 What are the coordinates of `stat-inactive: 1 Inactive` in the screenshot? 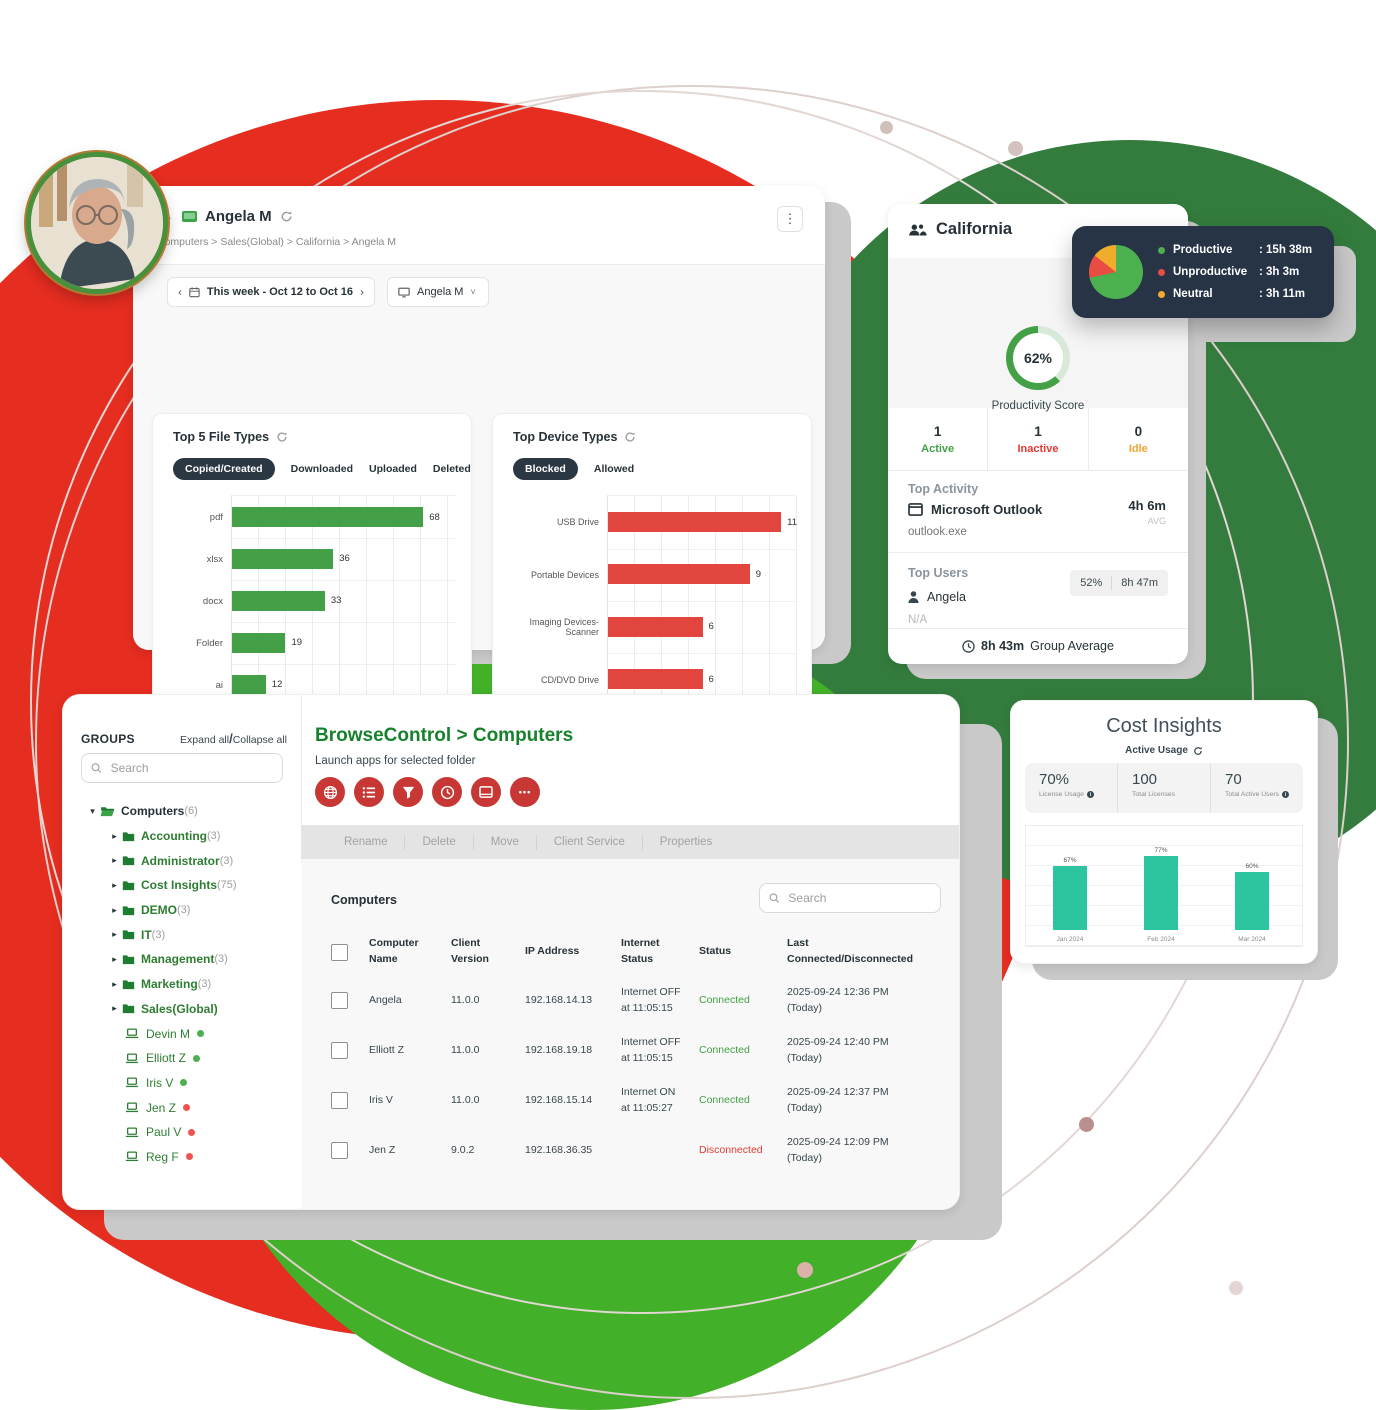 It's located at (1037, 439).